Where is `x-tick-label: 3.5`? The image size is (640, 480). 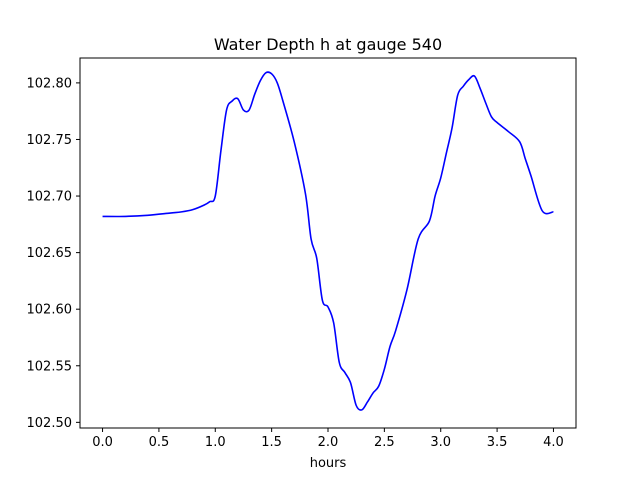 x-tick-label: 3.5 is located at coordinates (497, 442).